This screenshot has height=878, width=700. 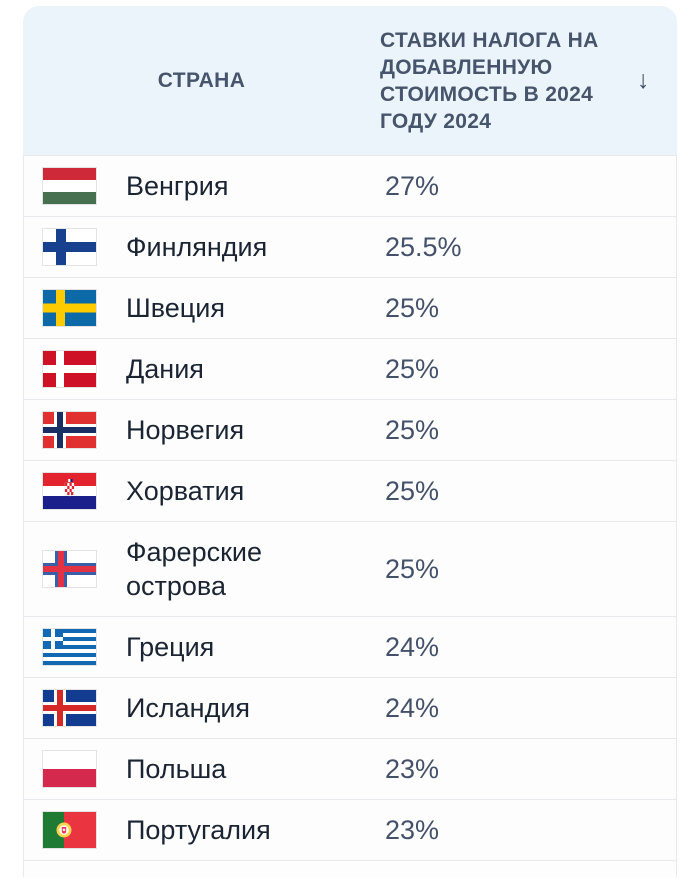 I want to click on flag-norway-icon, so click(x=69, y=430).